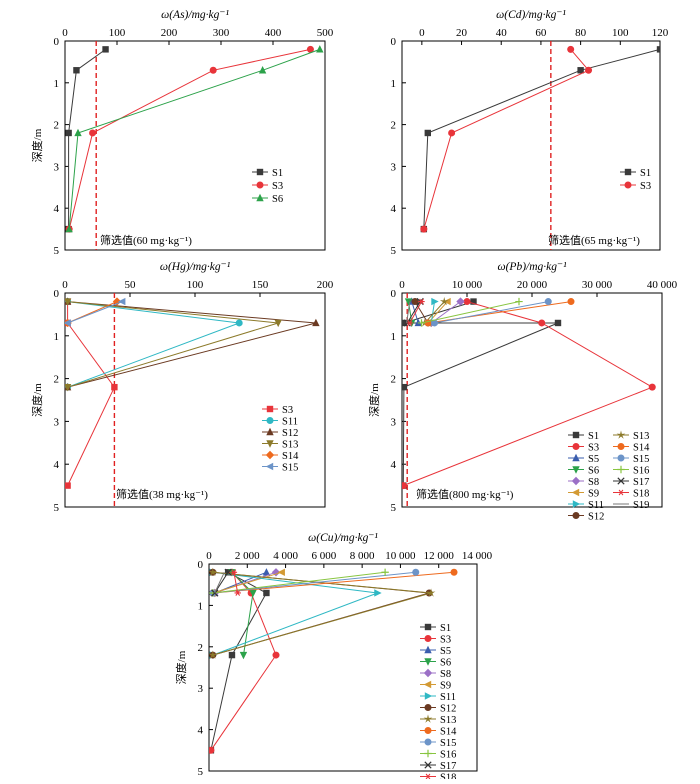 Image resolution: width=700 pixels, height=784 pixels. I want to click on x-tick-label: 50, so click(131, 285).